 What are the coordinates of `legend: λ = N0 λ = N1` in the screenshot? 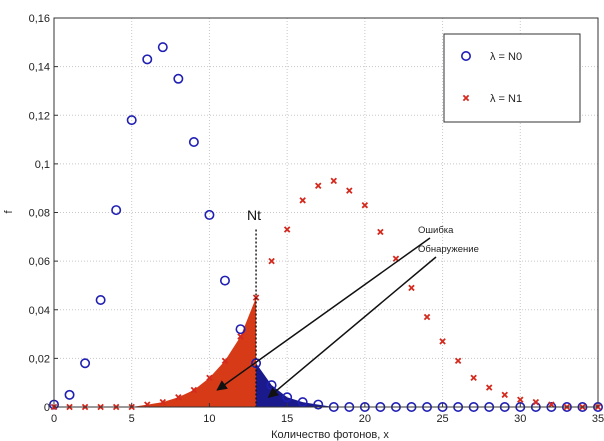 It's located at (512, 78).